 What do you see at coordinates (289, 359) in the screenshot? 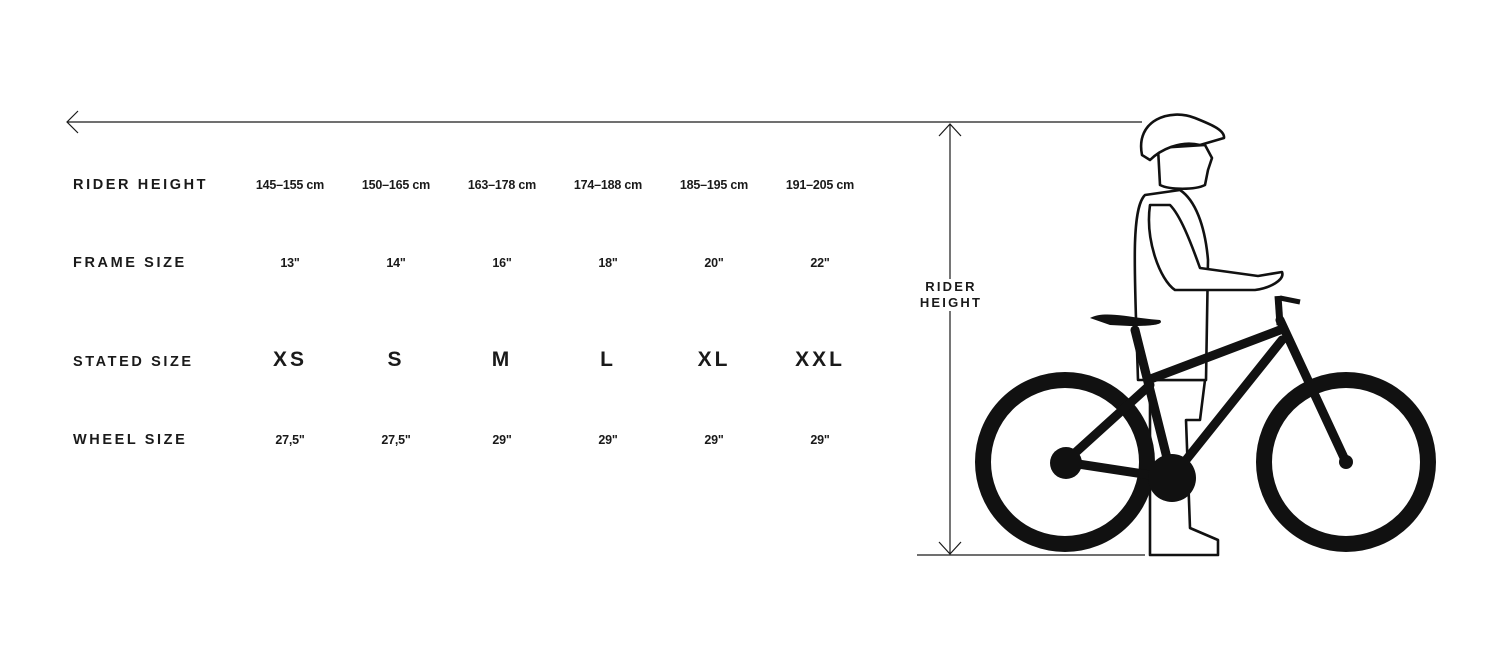
I see `cell-stated-size: XS` at bounding box center [289, 359].